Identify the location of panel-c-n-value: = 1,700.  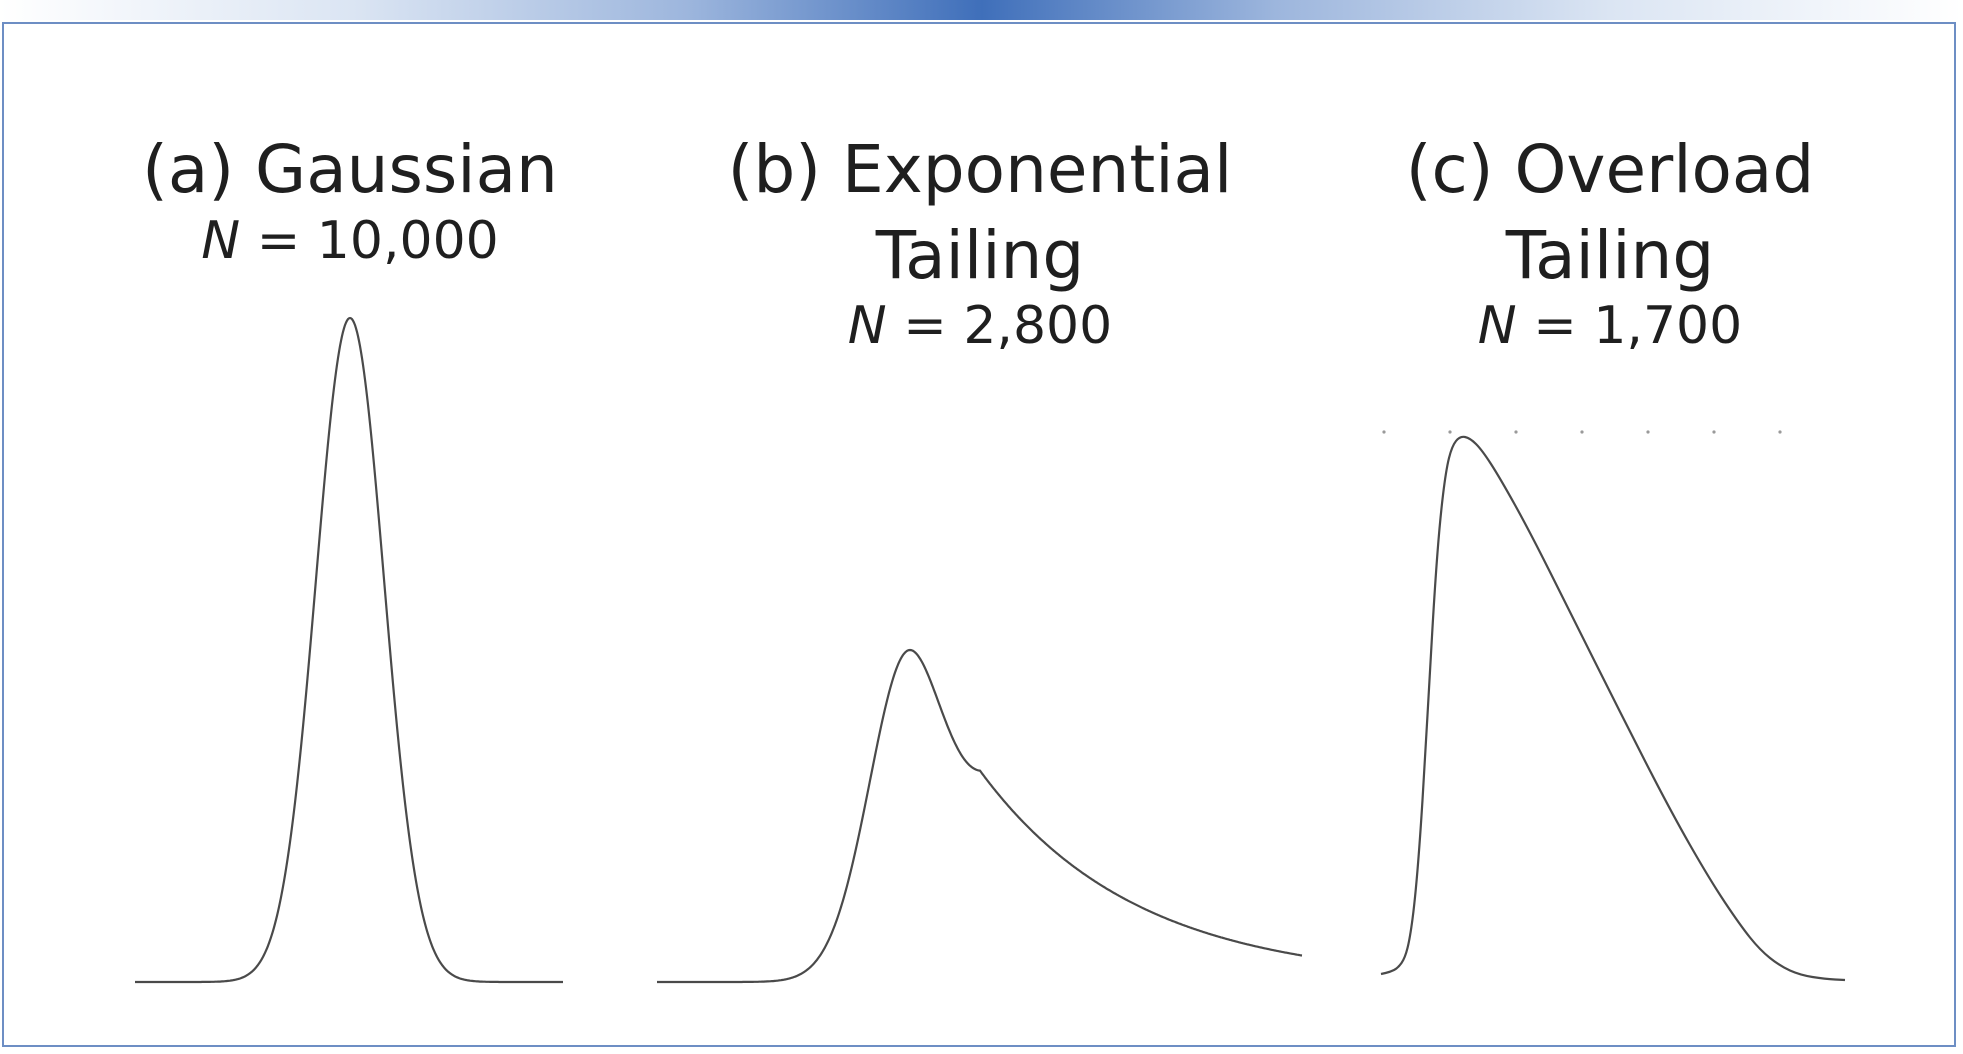
(1638, 326).